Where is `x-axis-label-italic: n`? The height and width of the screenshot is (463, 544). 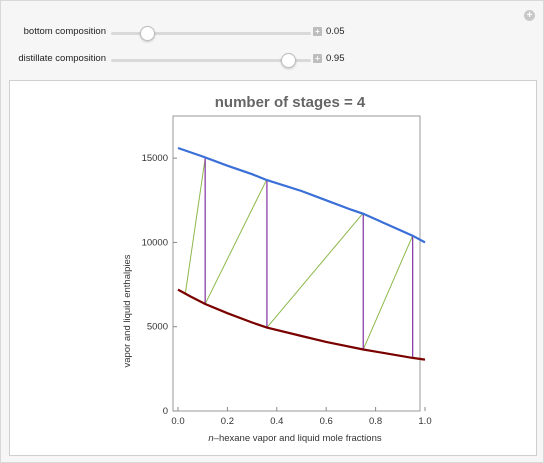
x-axis-label-italic: n is located at coordinates (210, 438).